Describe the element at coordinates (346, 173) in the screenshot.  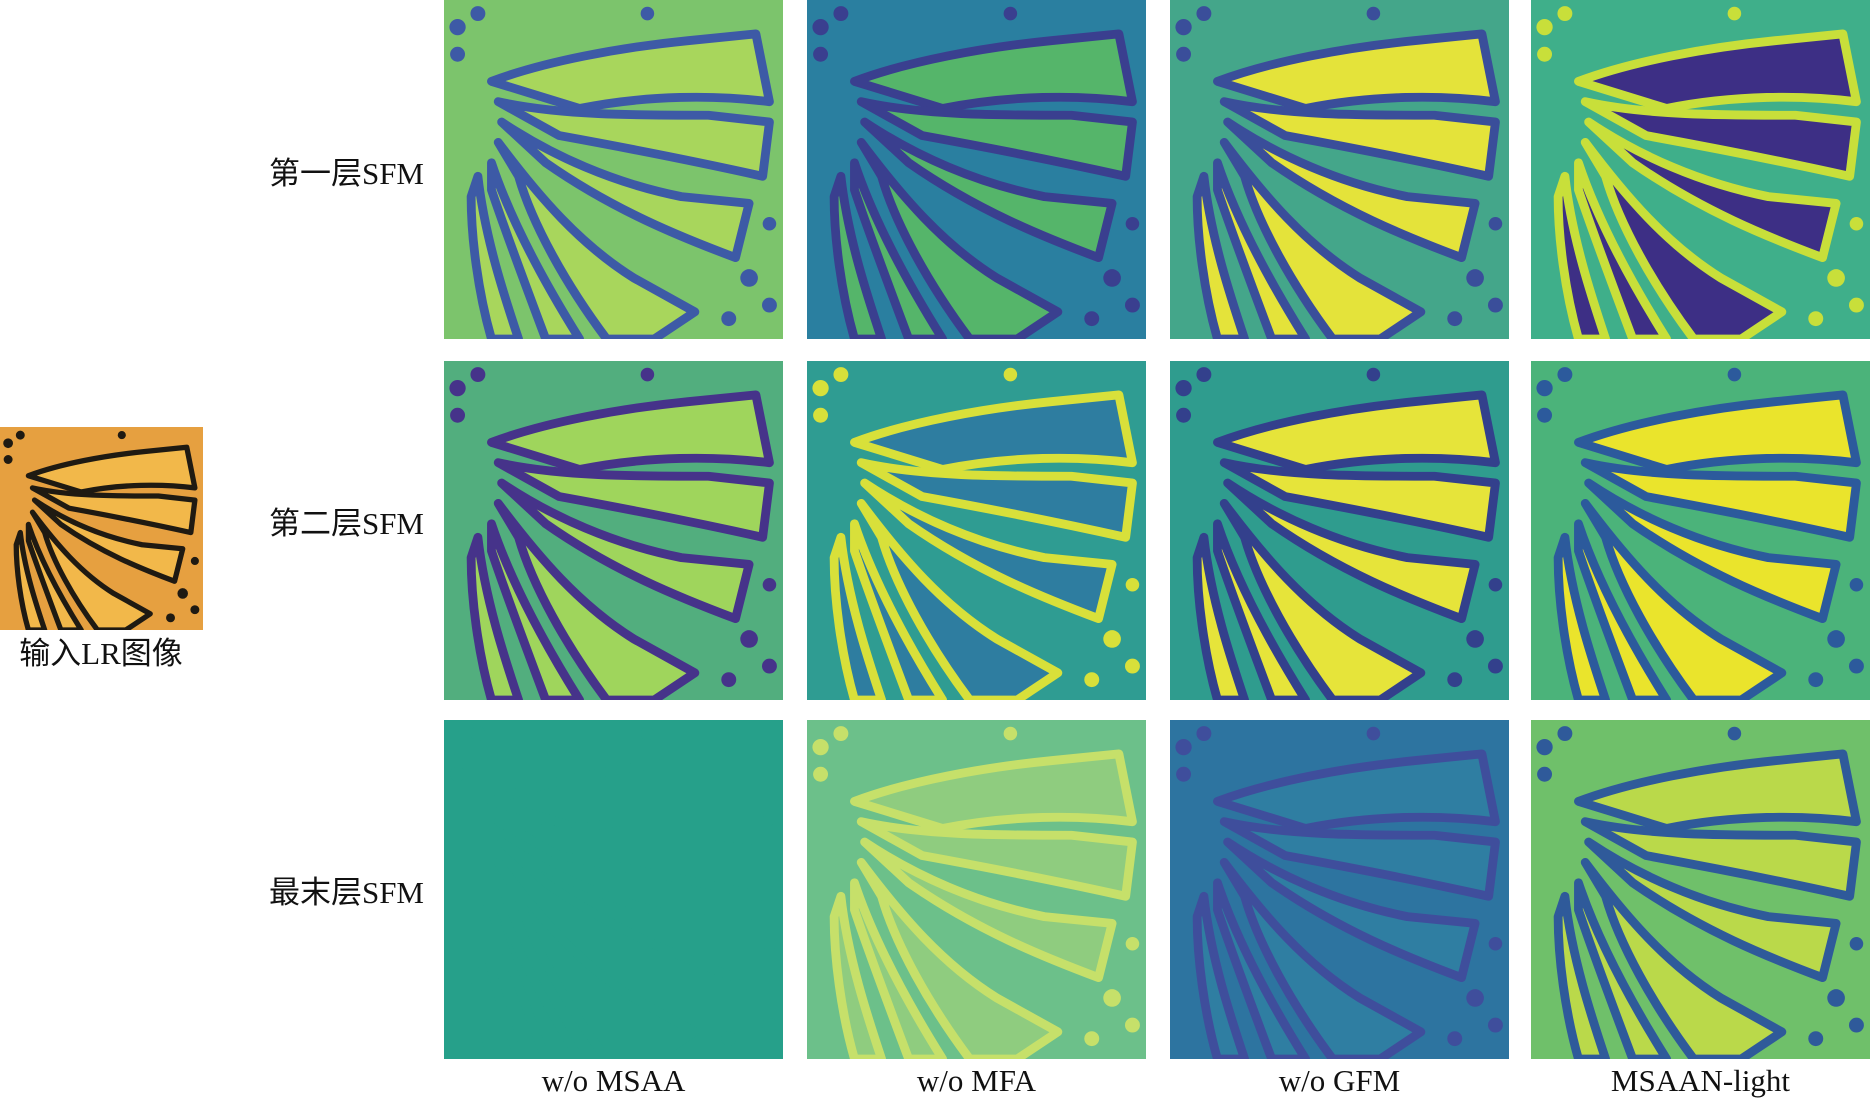
I see `row-label: 第一层SFM` at that location.